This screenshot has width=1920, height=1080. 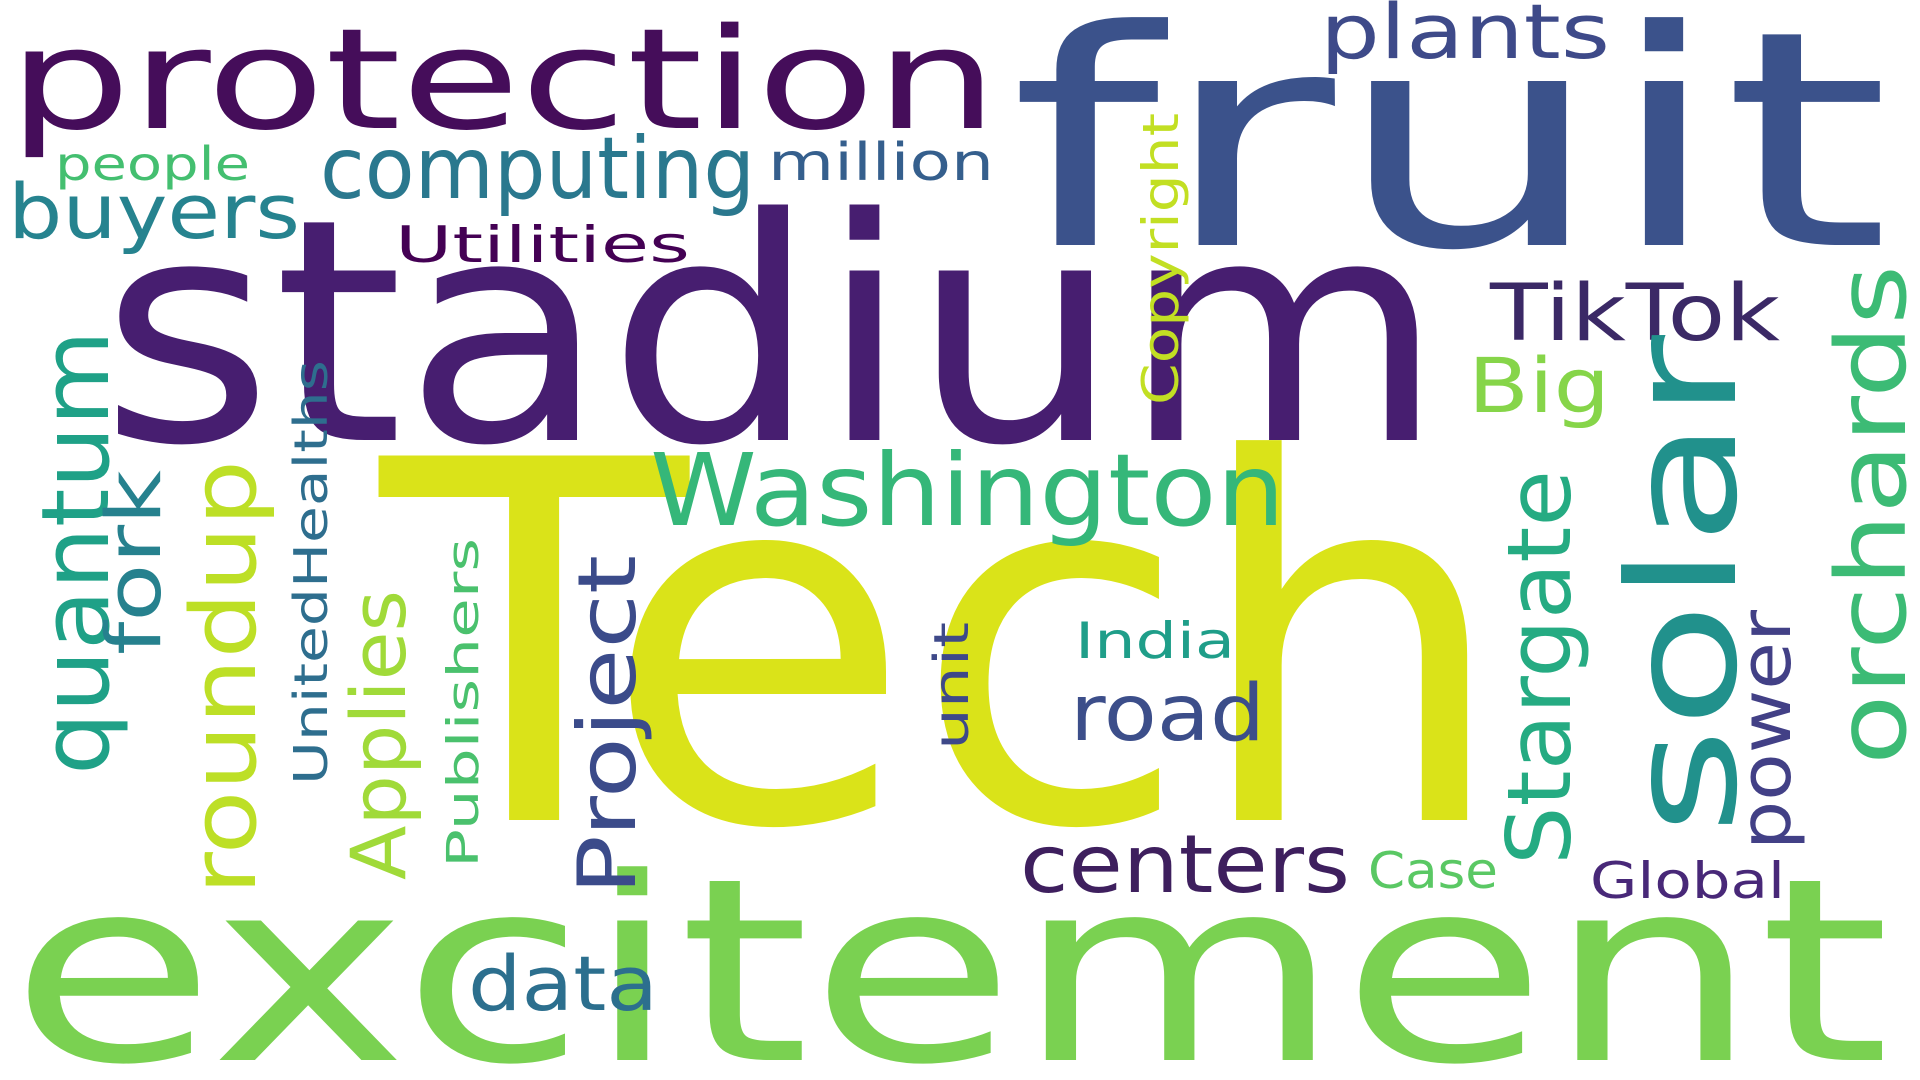 What do you see at coordinates (1687, 881) in the screenshot?
I see `word-global: Global` at bounding box center [1687, 881].